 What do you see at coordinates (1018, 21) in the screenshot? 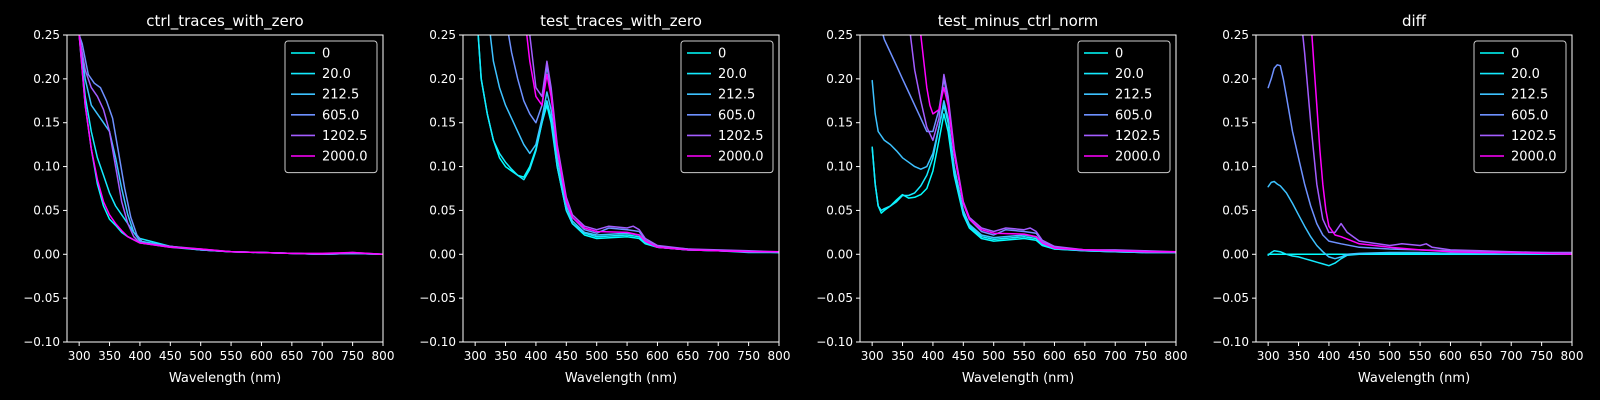
I see `chart-title: test_minus_ctrl_norm` at bounding box center [1018, 21].